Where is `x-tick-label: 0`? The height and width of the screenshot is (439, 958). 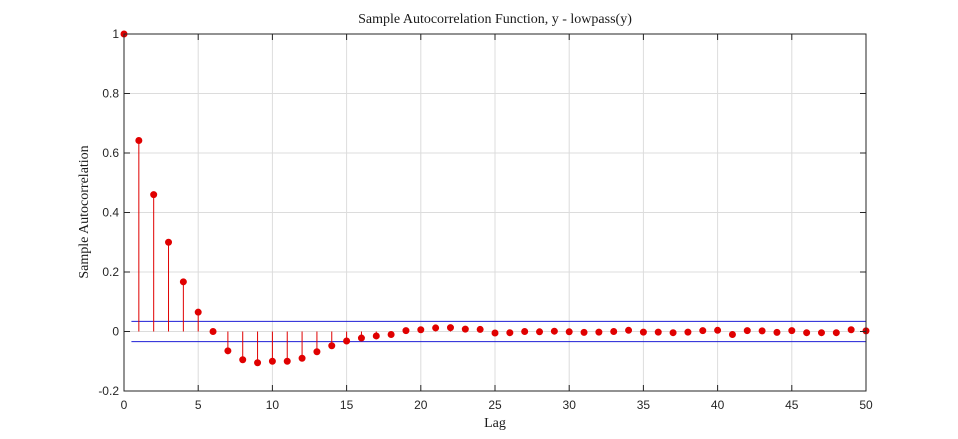 x-tick-label: 0 is located at coordinates (124, 405).